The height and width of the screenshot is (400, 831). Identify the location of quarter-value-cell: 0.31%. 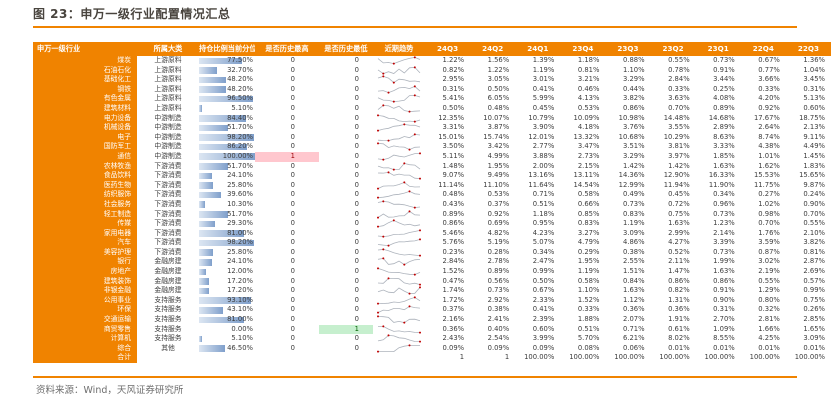
(814, 88).